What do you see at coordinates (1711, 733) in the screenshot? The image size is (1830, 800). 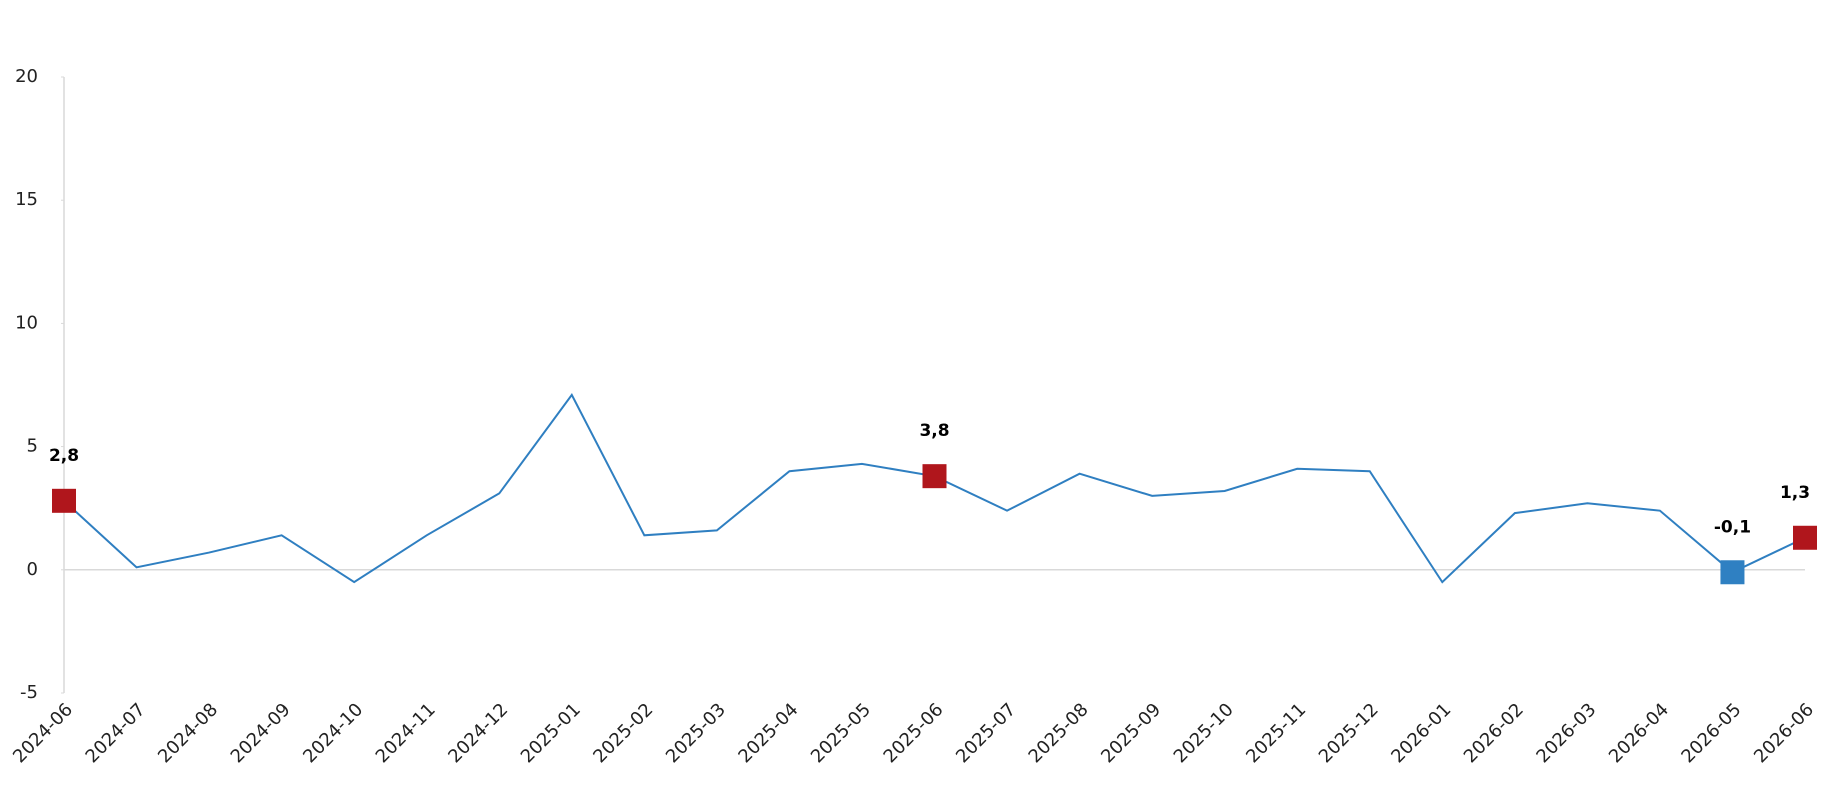 I see `x-tick-label: 2026-05` at bounding box center [1711, 733].